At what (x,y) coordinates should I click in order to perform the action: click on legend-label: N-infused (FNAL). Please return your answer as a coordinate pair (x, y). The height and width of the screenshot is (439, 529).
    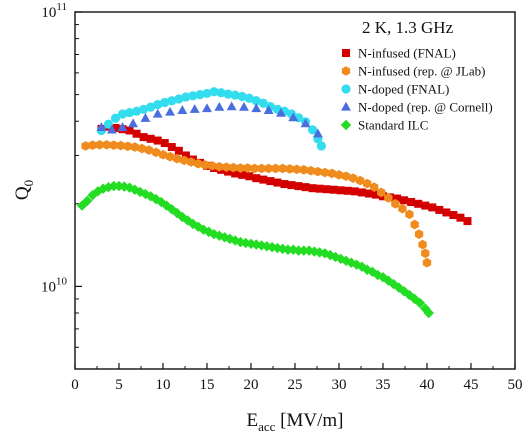
    Looking at the image, I should click on (407, 53).